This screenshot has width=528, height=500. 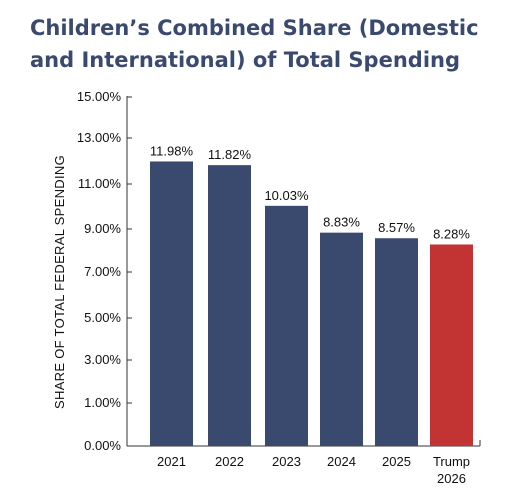 What do you see at coordinates (396, 461) in the screenshot?
I see `category-label: 2025` at bounding box center [396, 461].